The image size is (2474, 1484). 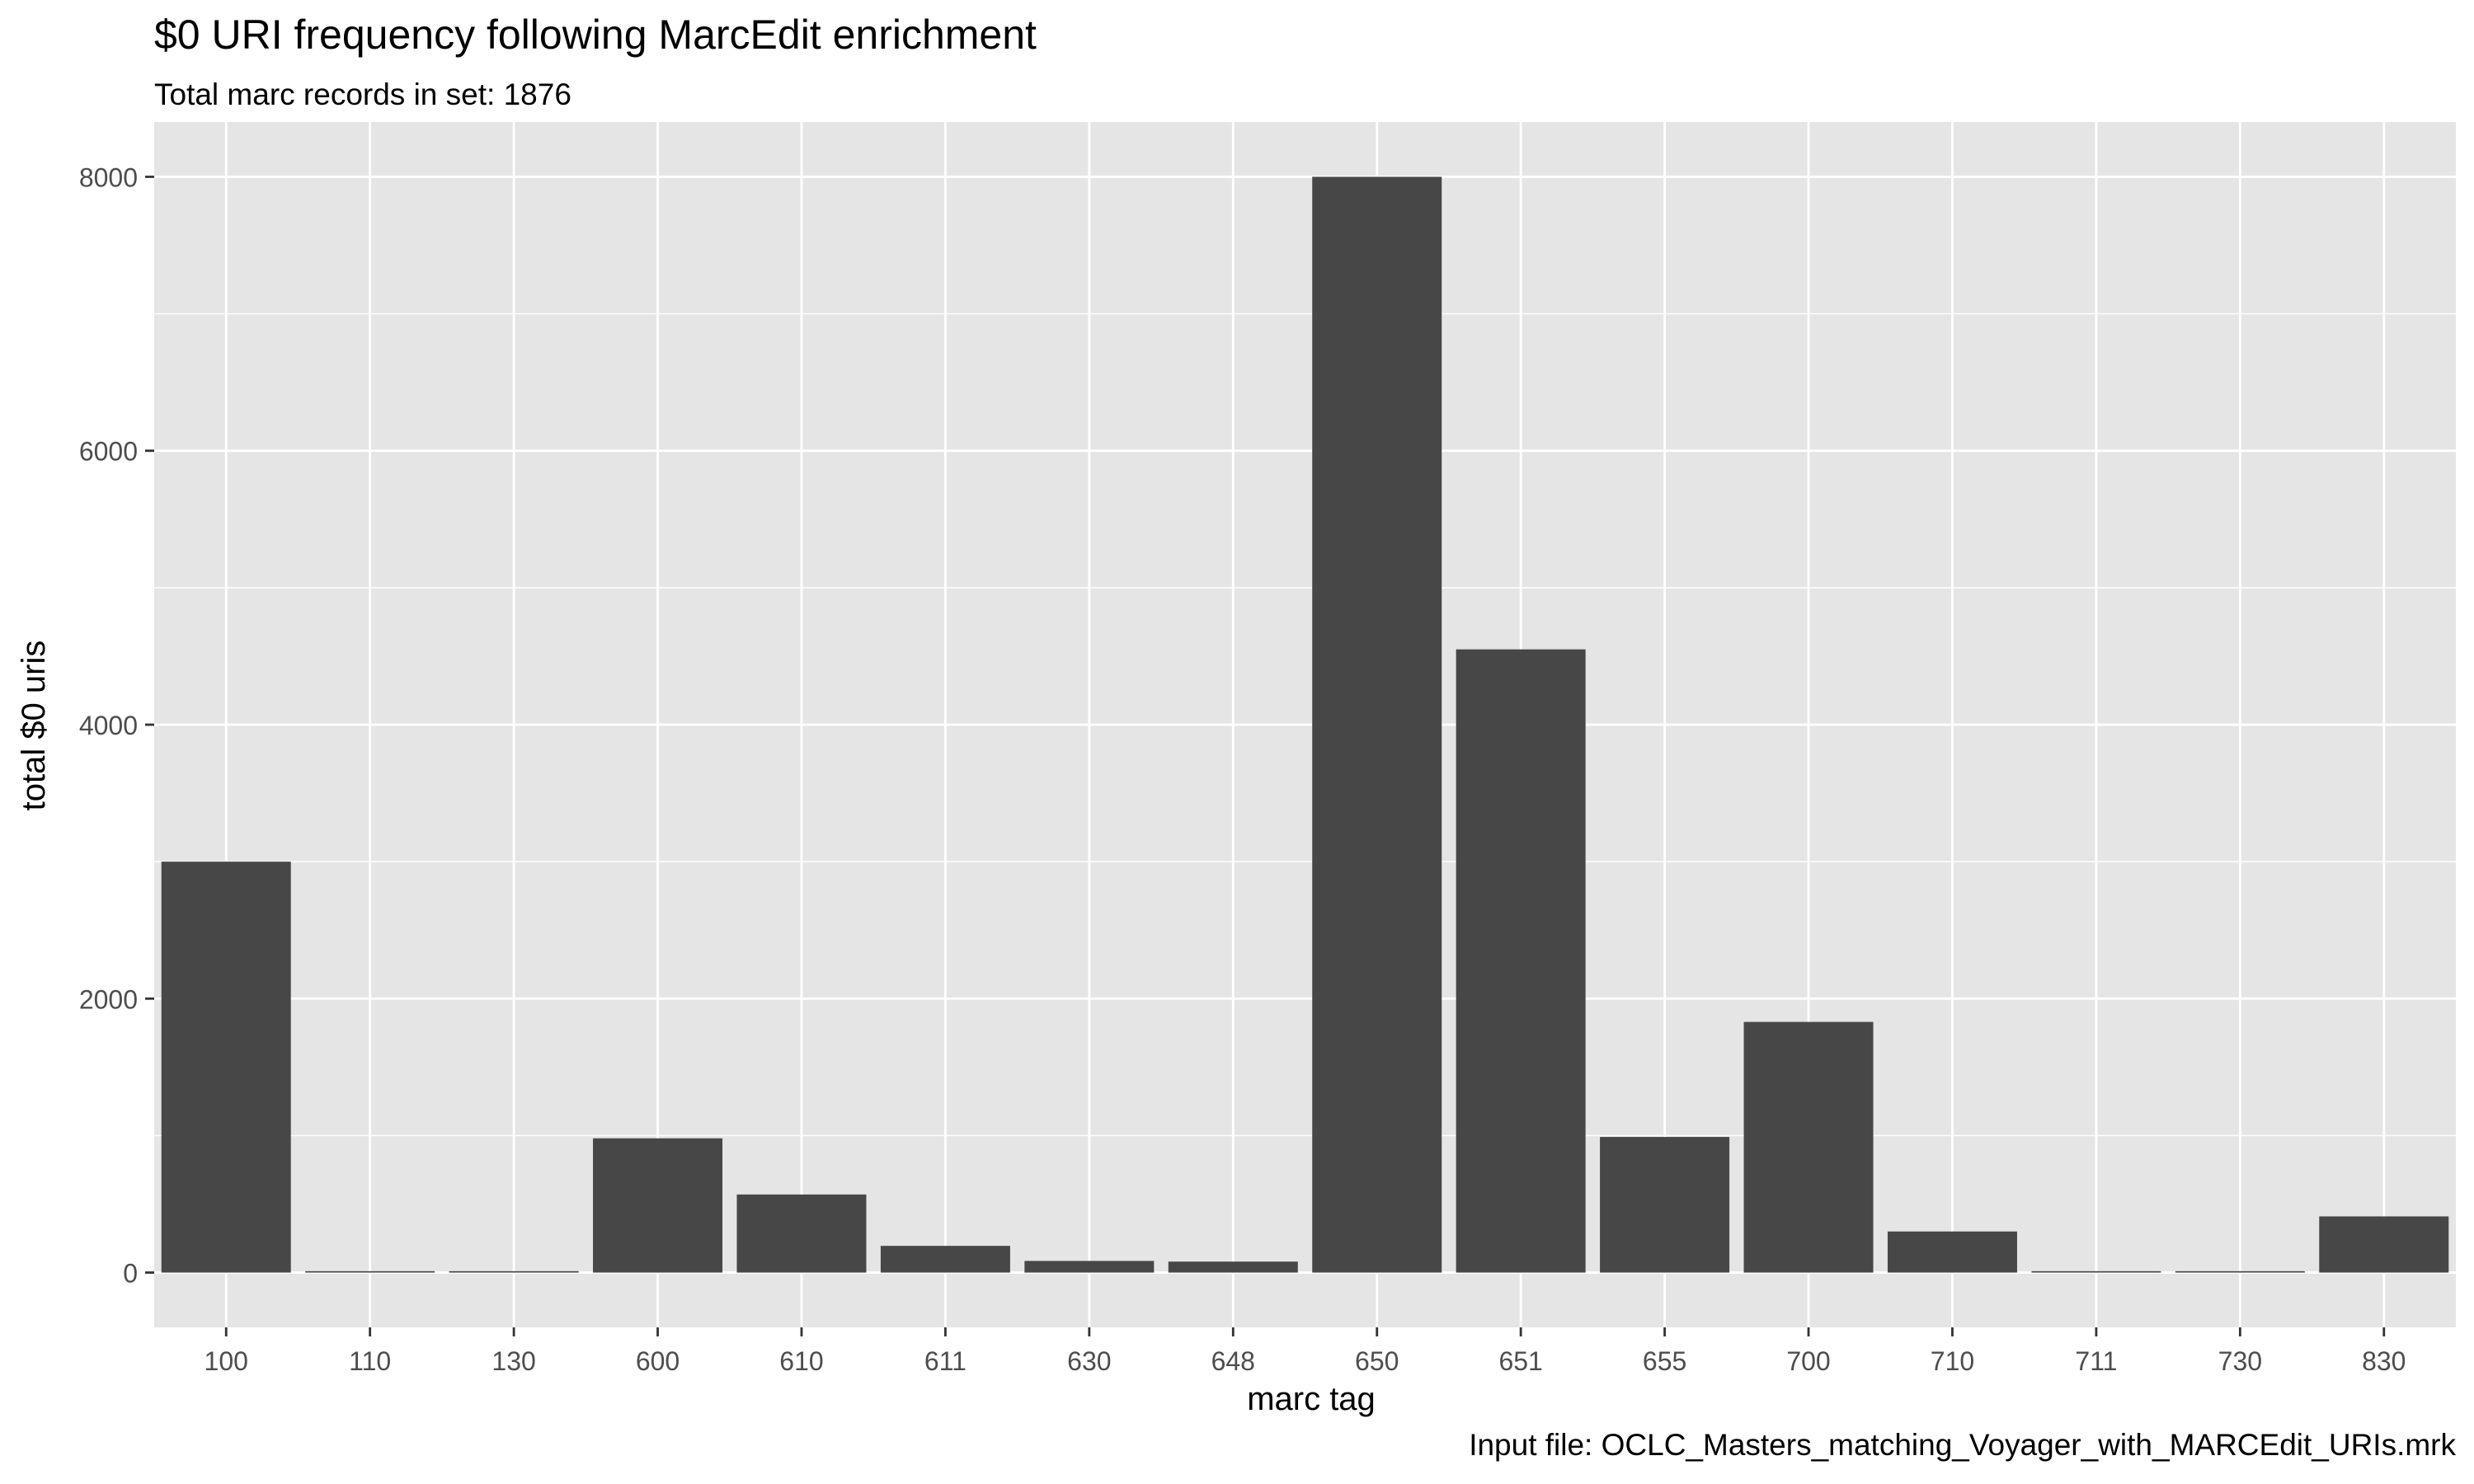 I want to click on x-tick-label: 600, so click(x=658, y=1361).